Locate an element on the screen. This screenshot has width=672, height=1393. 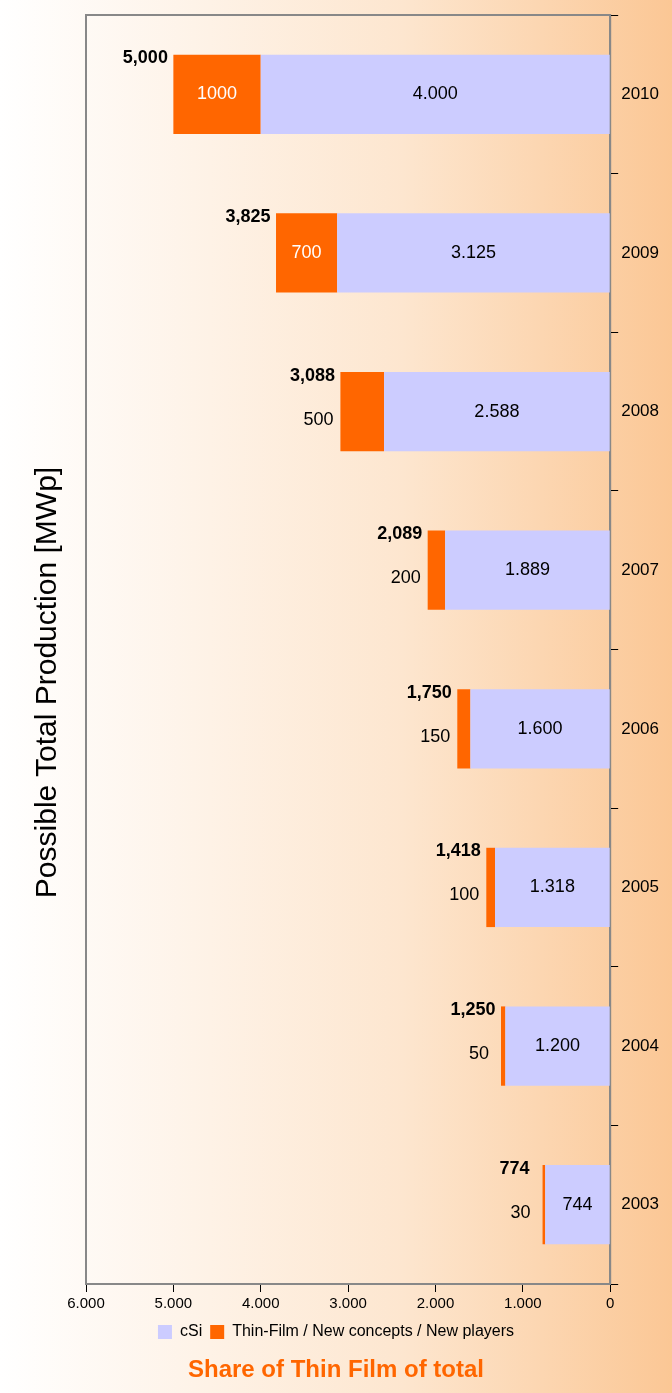
annotation: 5,000 is located at coordinates (145, 57).